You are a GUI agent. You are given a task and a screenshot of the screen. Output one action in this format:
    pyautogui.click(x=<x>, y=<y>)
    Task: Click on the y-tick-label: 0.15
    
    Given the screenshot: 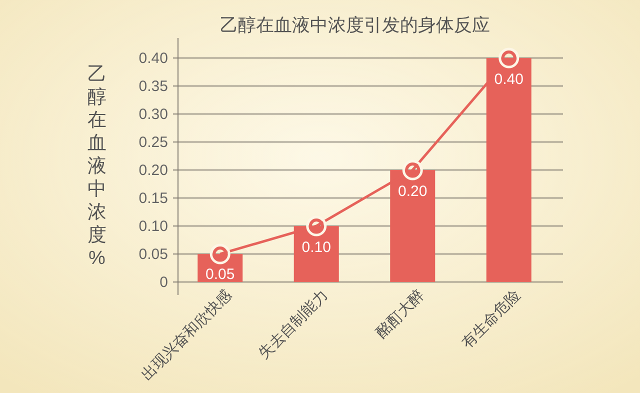 What is the action you would take?
    pyautogui.click(x=153, y=198)
    